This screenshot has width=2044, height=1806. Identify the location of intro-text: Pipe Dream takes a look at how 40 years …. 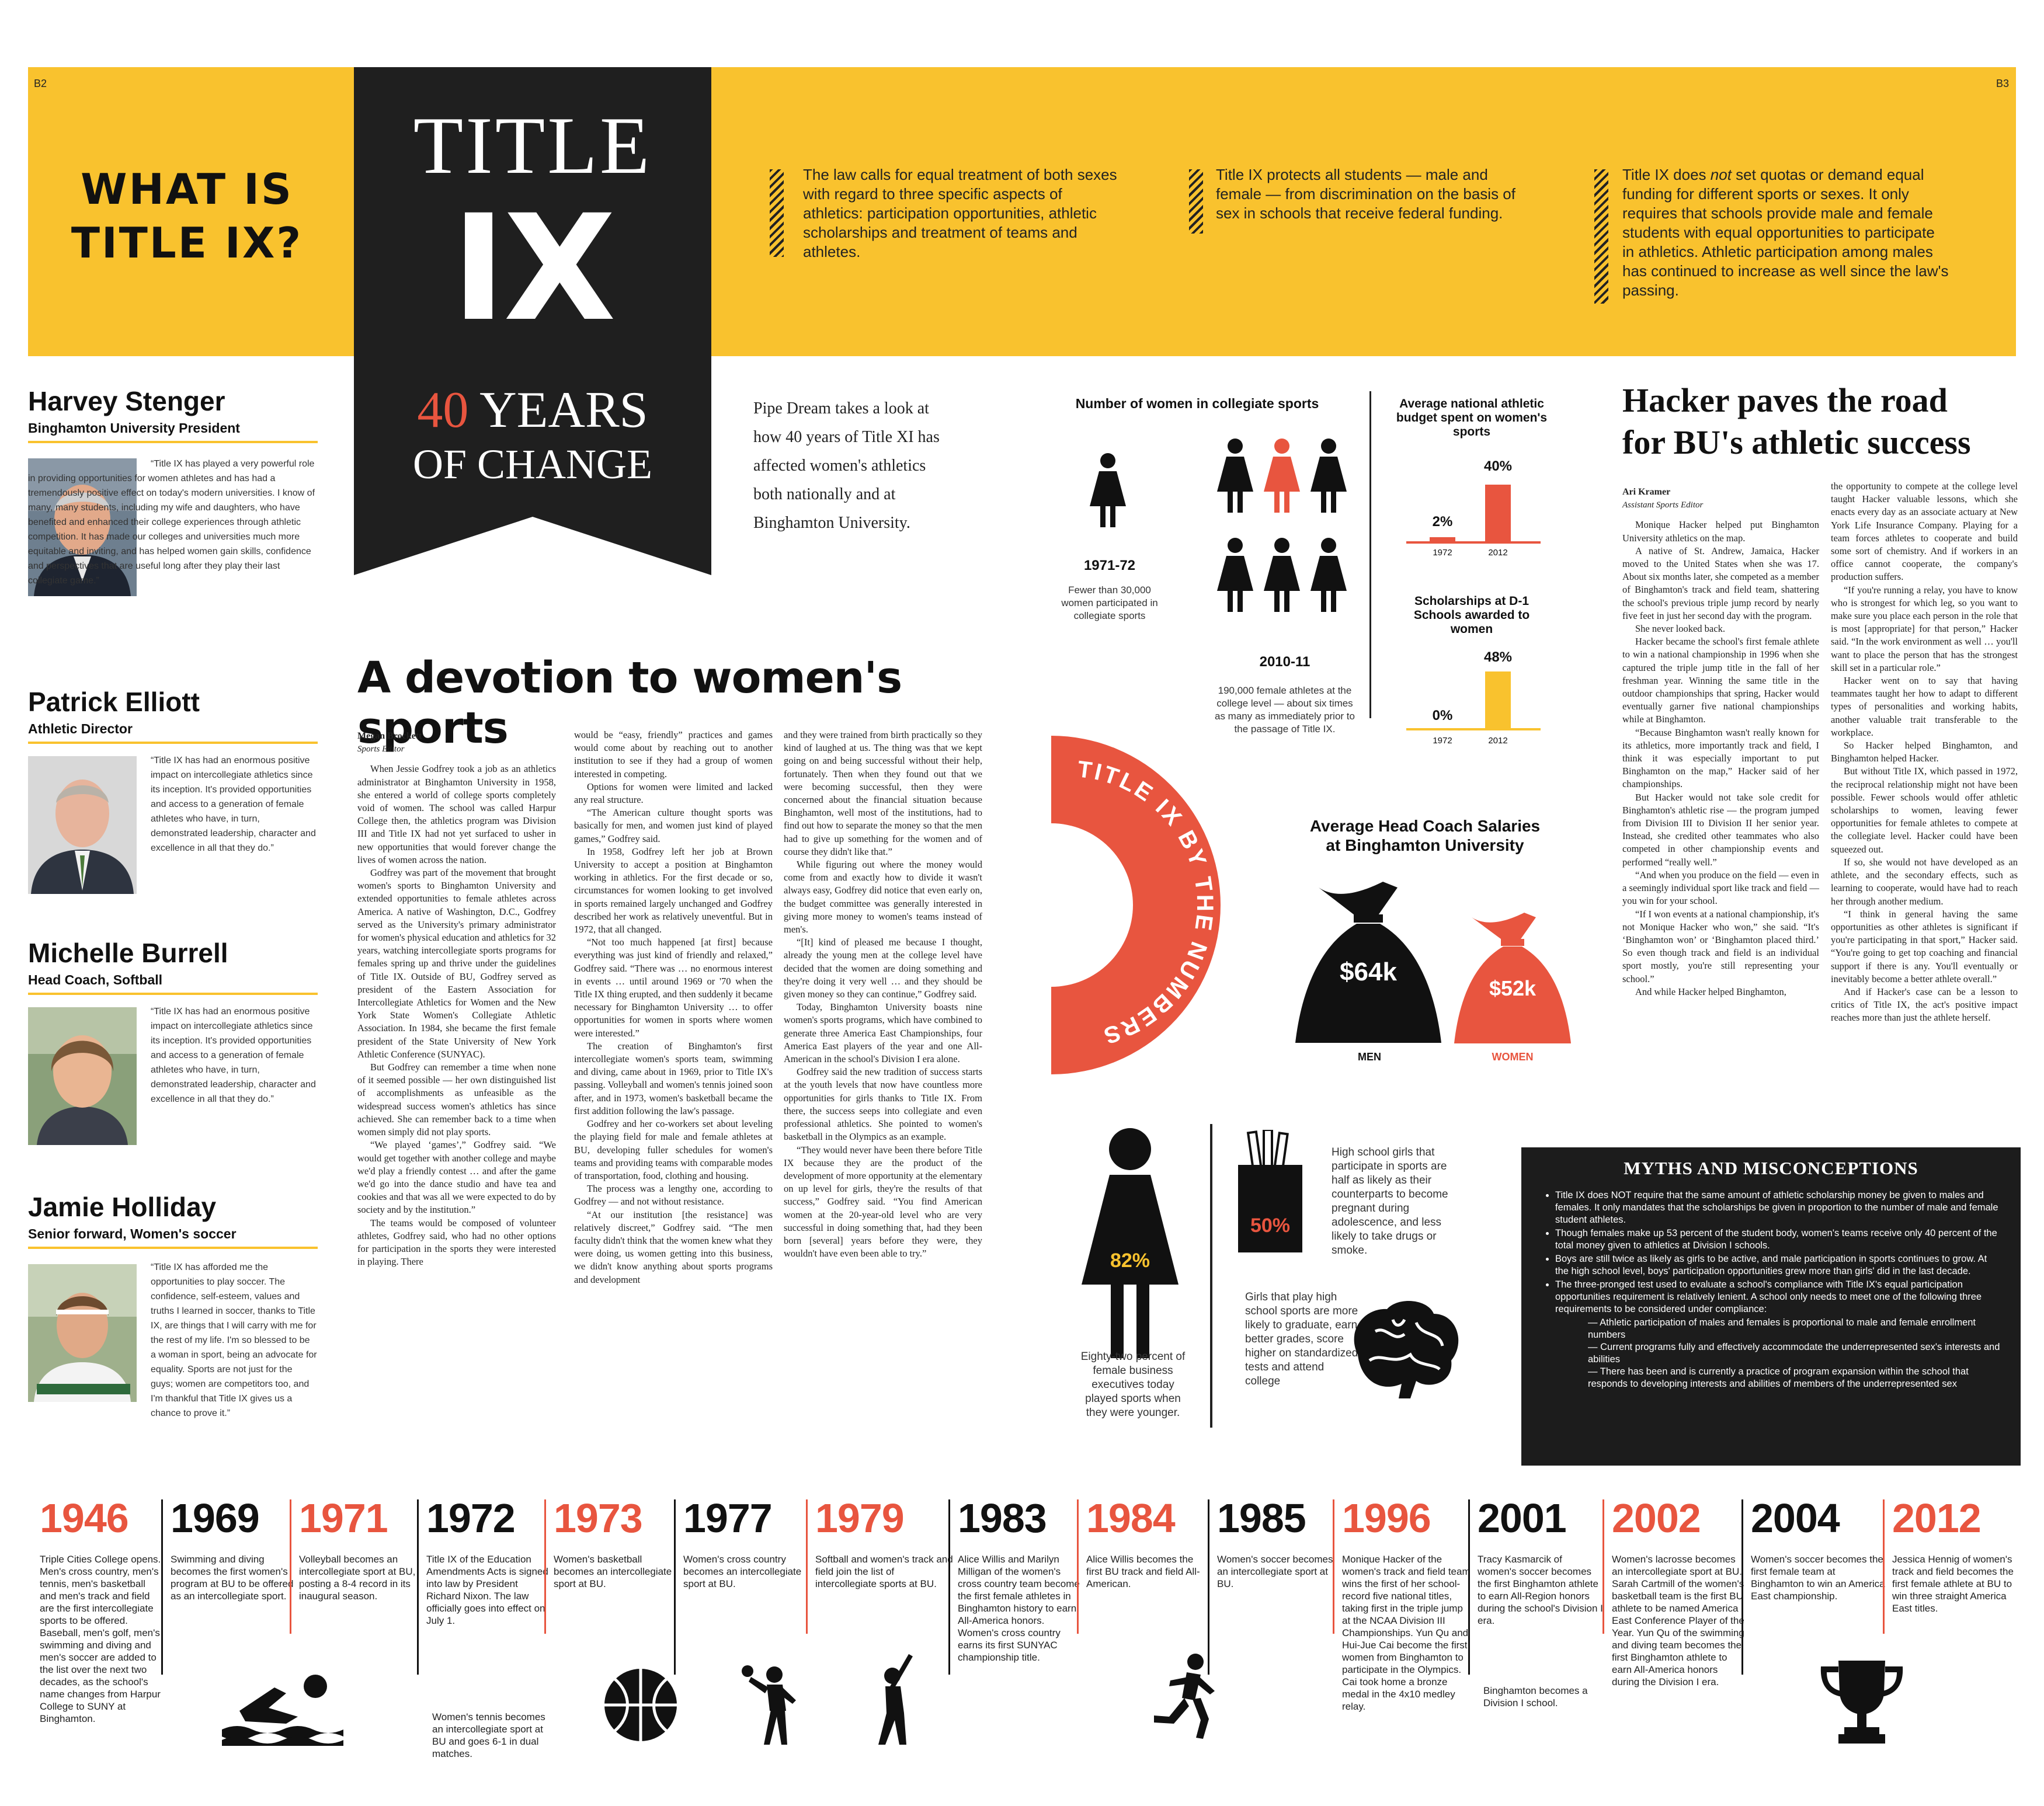
(846, 465).